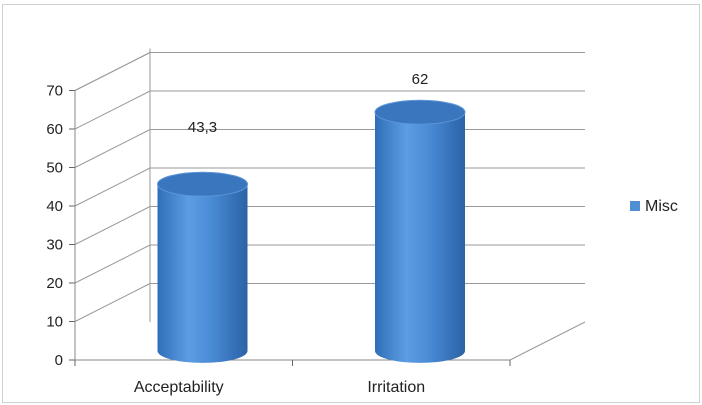 The image size is (702, 405). Describe the element at coordinates (547, 341) in the screenshot. I see `floor-right-edge` at that location.